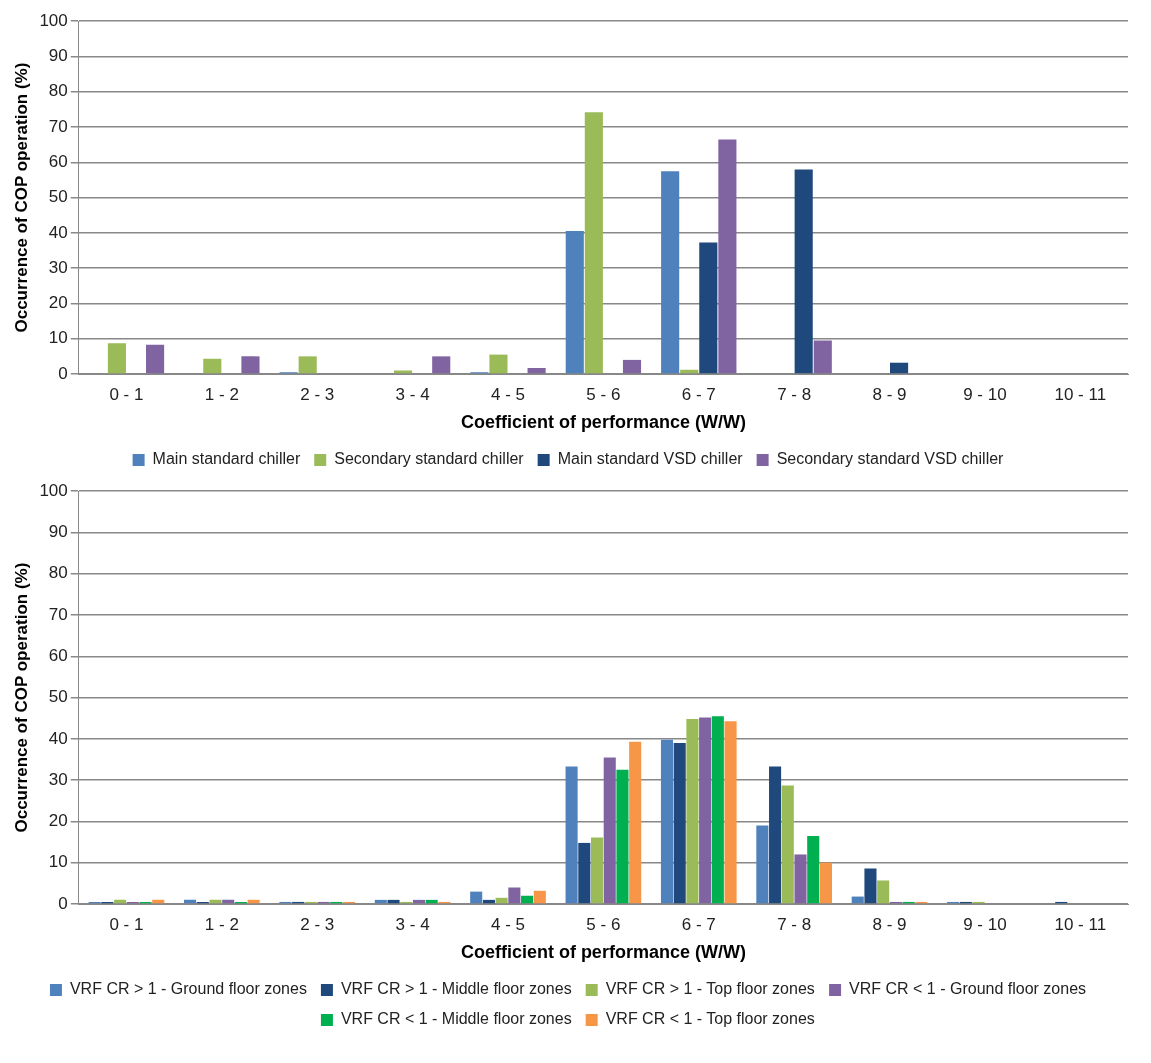 The image size is (1151, 1063). Describe the element at coordinates (456, 989) in the screenshot. I see `legend-label: VRF CR > 1 - Middle floor zones` at that location.